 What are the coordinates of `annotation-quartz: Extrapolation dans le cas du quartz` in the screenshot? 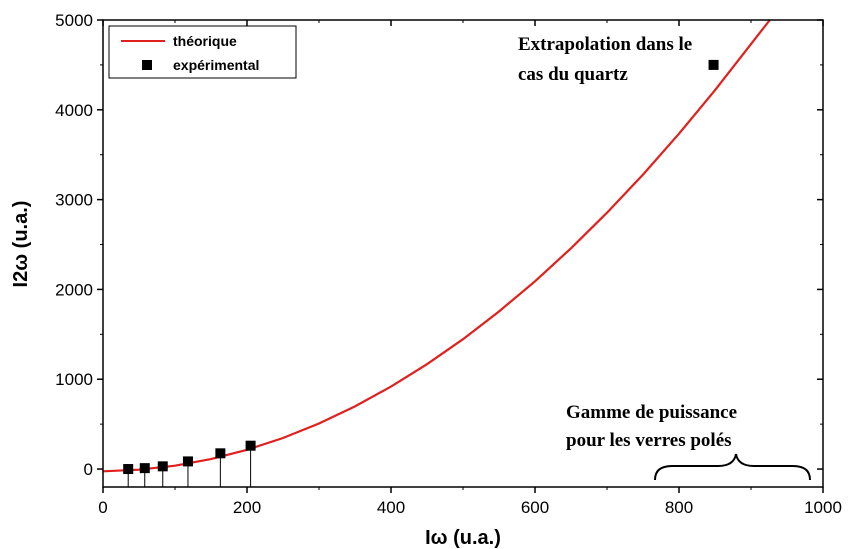 It's located at (605, 59).